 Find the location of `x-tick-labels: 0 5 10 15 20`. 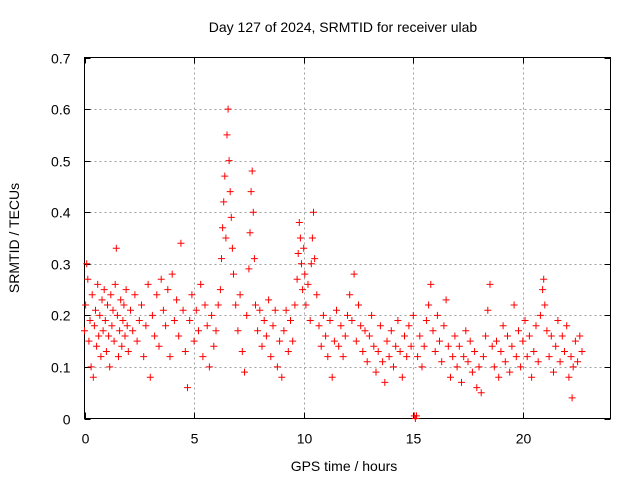

x-tick-labels: 0 5 10 15 20 is located at coordinates (307, 439).